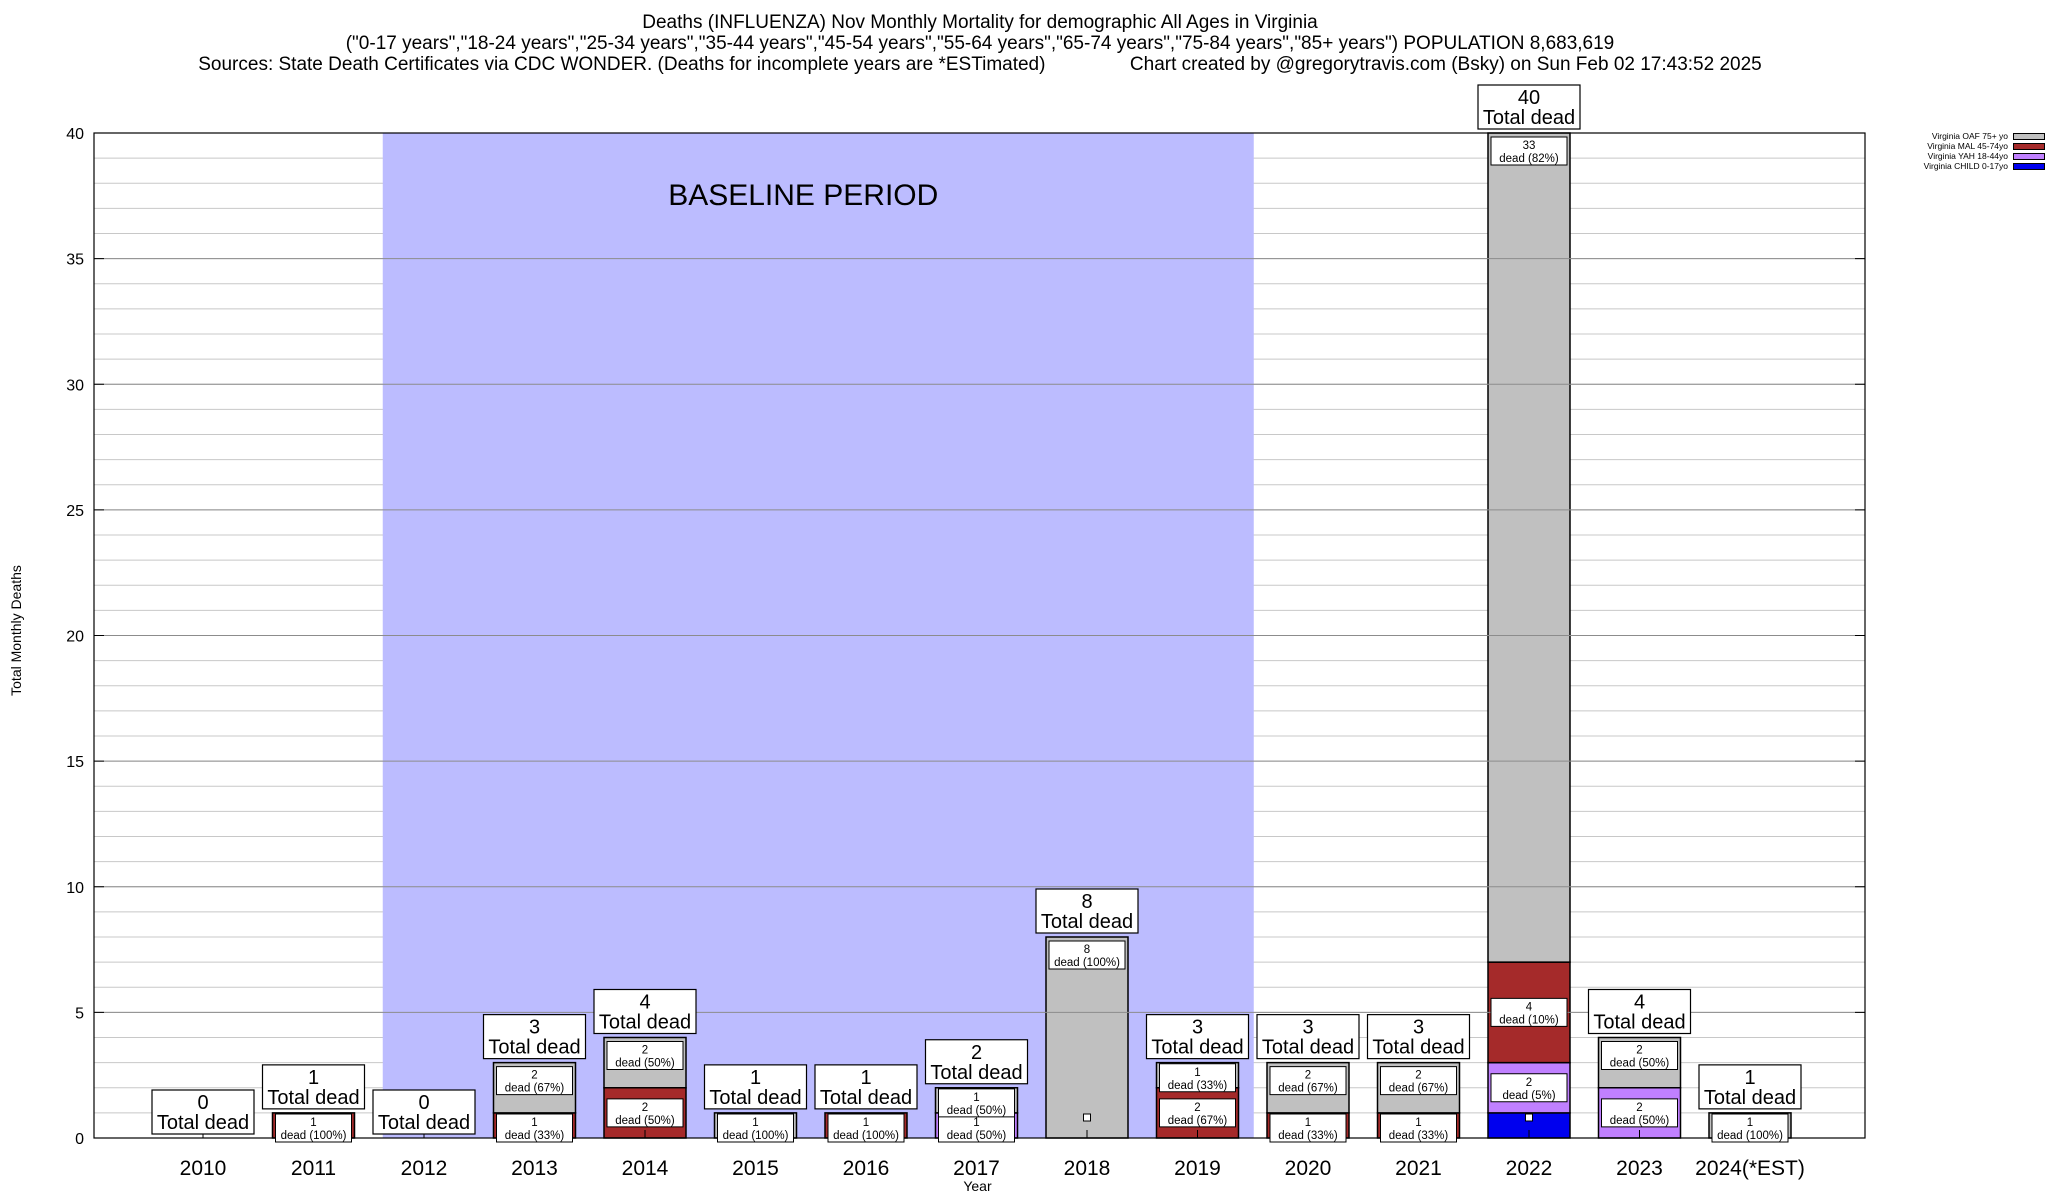 This screenshot has width=2048, height=1200. Describe the element at coordinates (75, 637) in the screenshot. I see `y-tick-label: 20` at that location.